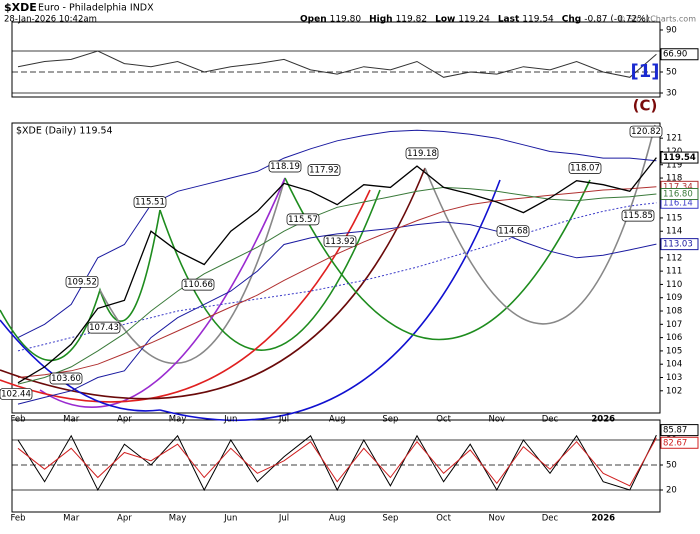  Describe the element at coordinates (674, 391) in the screenshot. I see `y-tick-label: 102` at that location.